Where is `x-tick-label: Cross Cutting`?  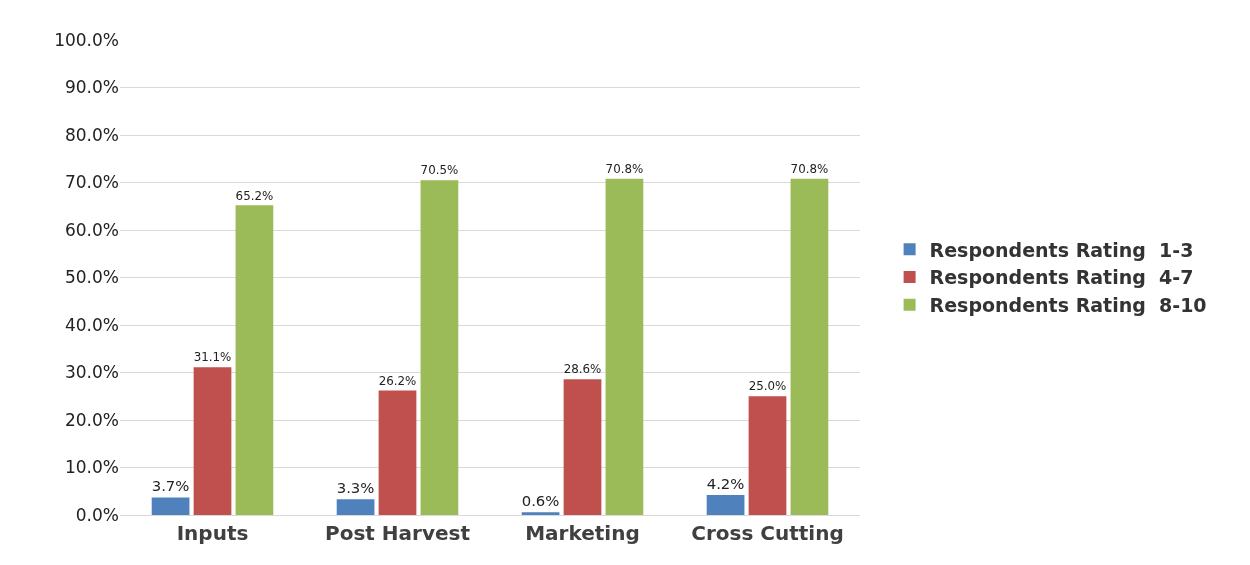
x-tick-label: Cross Cutting is located at coordinates (767, 533).